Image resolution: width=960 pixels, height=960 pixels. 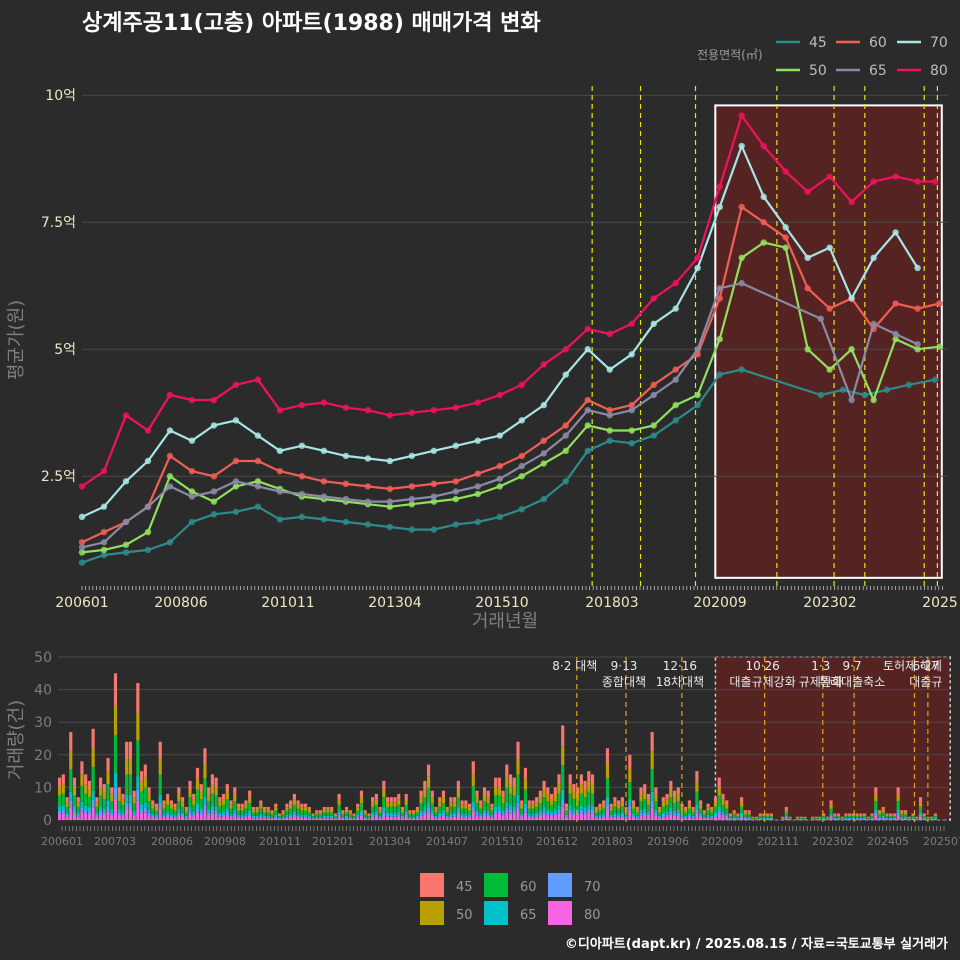 I want to click on price-y-axis-title: 평균가(원), so click(x=16, y=340).